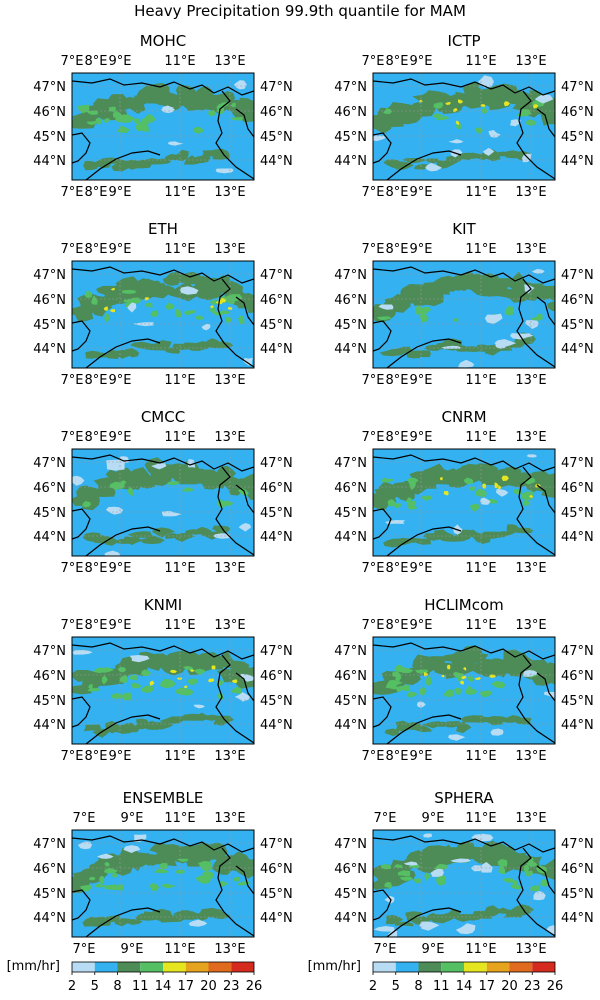  I want to click on colorbar-tick-label: 8, so click(418, 986).